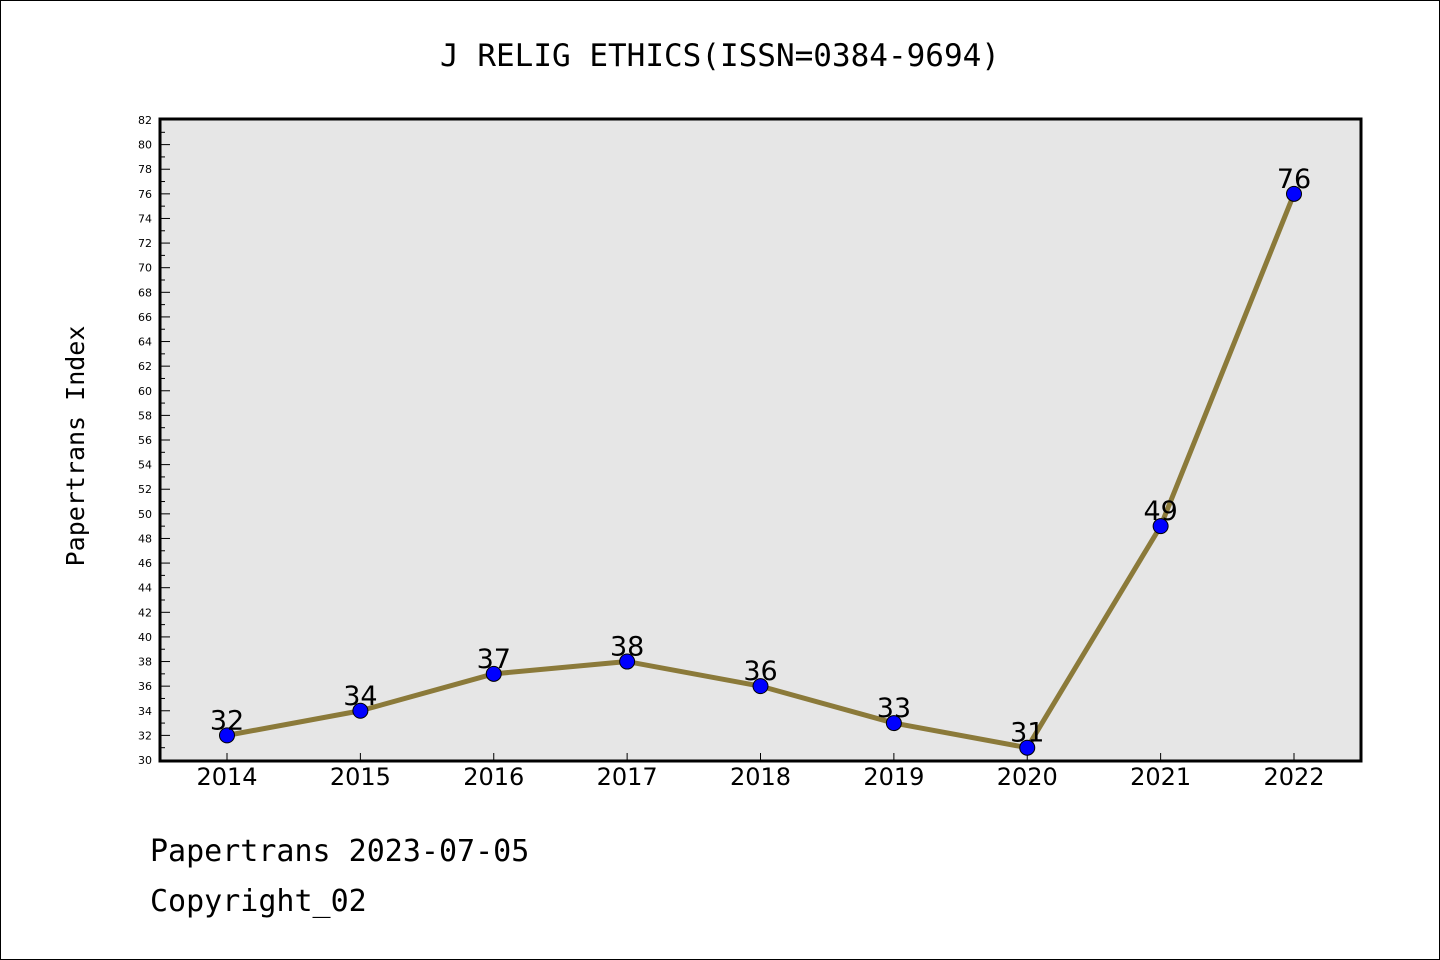 The image size is (1440, 960). I want to click on data-label: 34, so click(360, 696).